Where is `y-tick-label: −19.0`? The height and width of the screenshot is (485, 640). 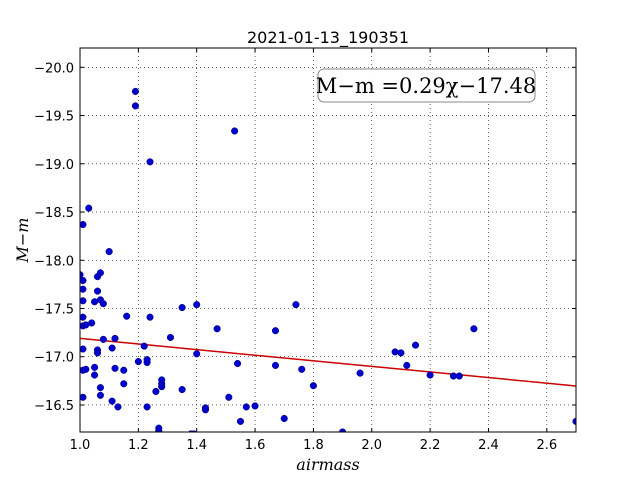 y-tick-label: −19.0 is located at coordinates (54, 165).